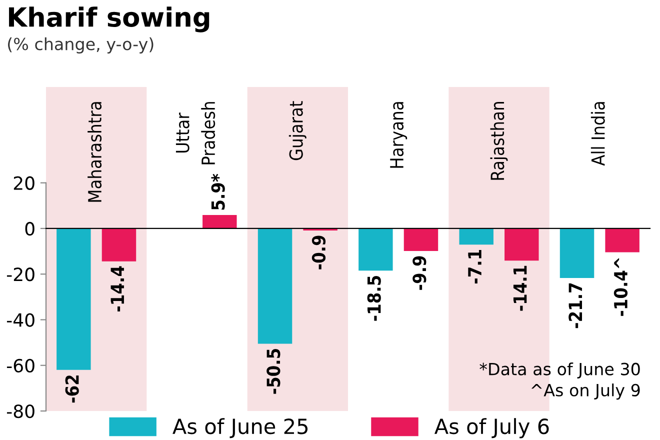 The height and width of the screenshot is (440, 660). I want to click on chart-subtitle: (% change, y-o-y), so click(81, 45).